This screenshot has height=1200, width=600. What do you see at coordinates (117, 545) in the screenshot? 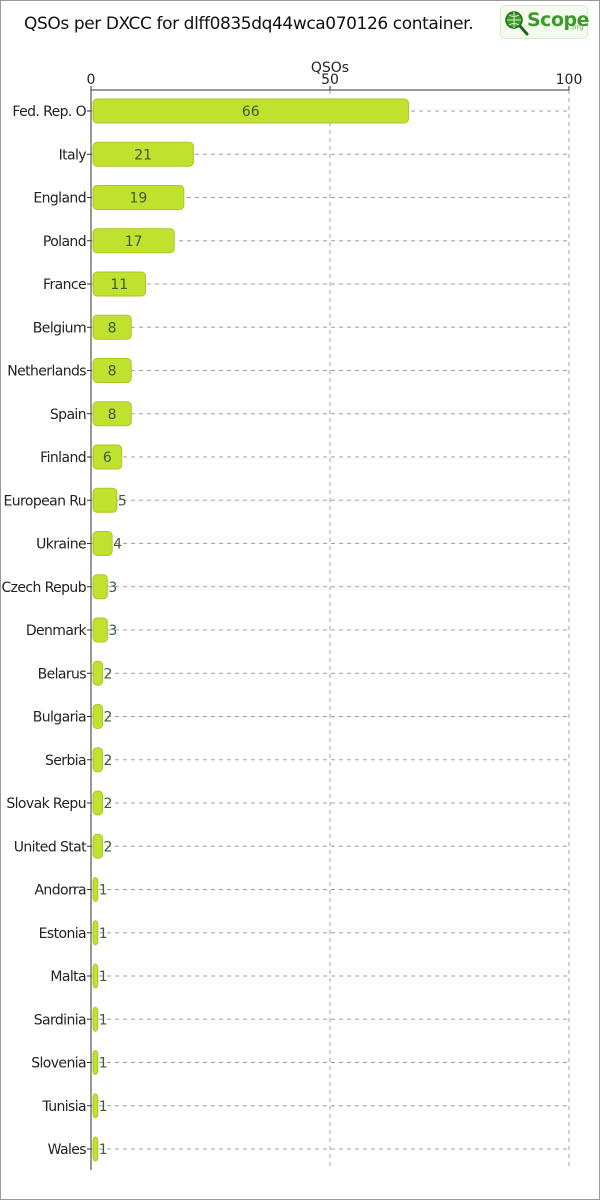
I see `data-label: 4` at bounding box center [117, 545].